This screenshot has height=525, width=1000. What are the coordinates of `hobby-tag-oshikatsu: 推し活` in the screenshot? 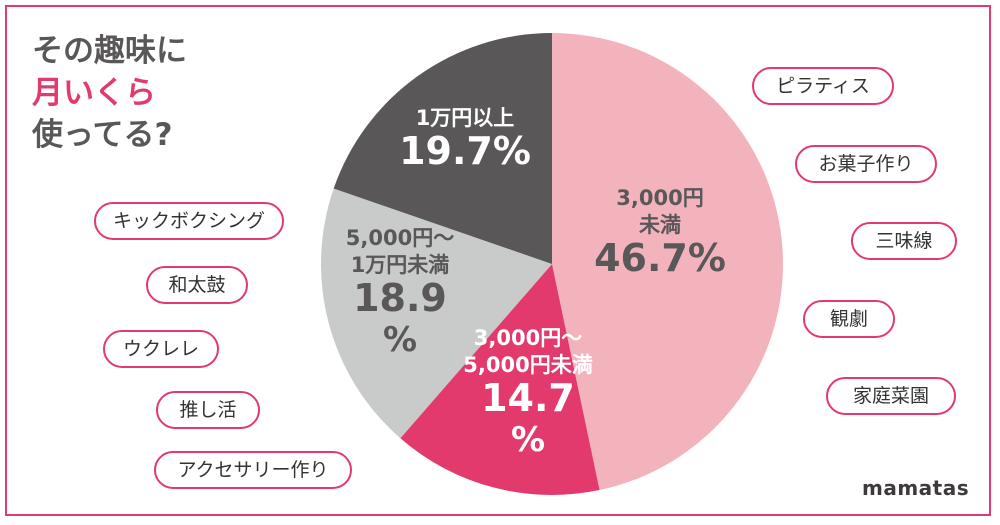 It's located at (208, 410).